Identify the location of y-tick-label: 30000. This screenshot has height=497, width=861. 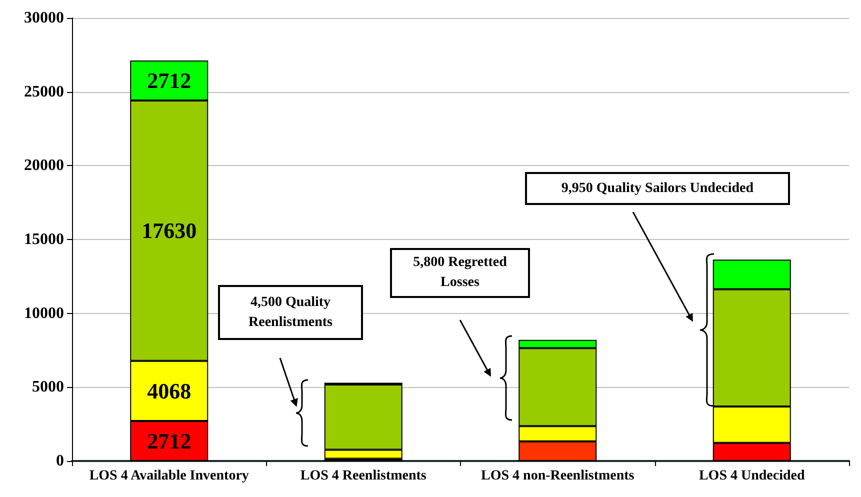
(44, 18).